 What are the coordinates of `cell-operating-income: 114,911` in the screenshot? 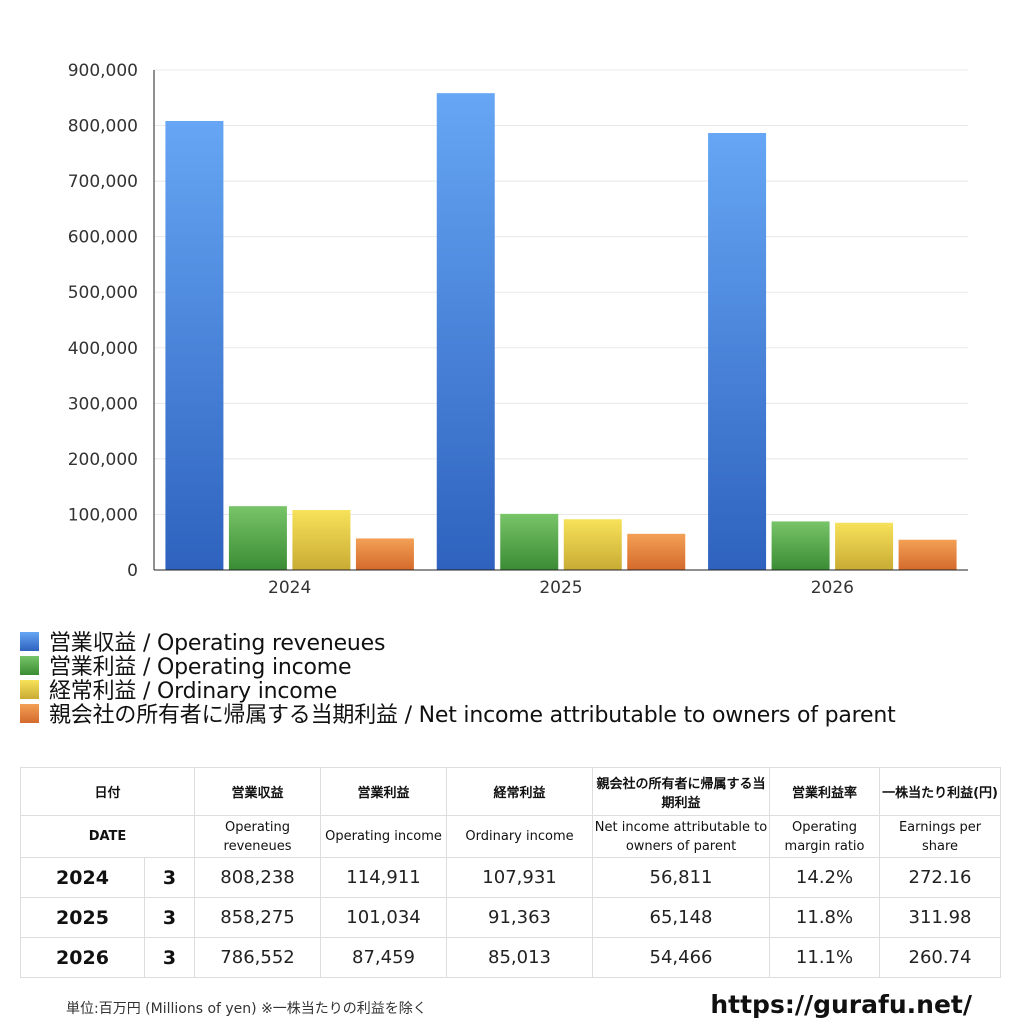 It's located at (384, 877).